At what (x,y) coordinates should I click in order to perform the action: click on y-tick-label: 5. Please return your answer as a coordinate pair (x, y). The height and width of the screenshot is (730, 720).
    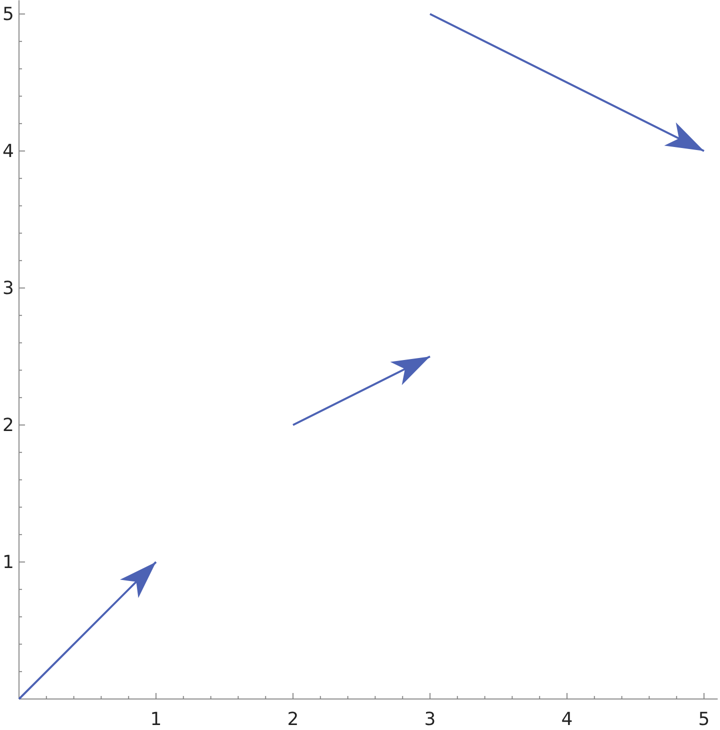
    Looking at the image, I should click on (8, 14).